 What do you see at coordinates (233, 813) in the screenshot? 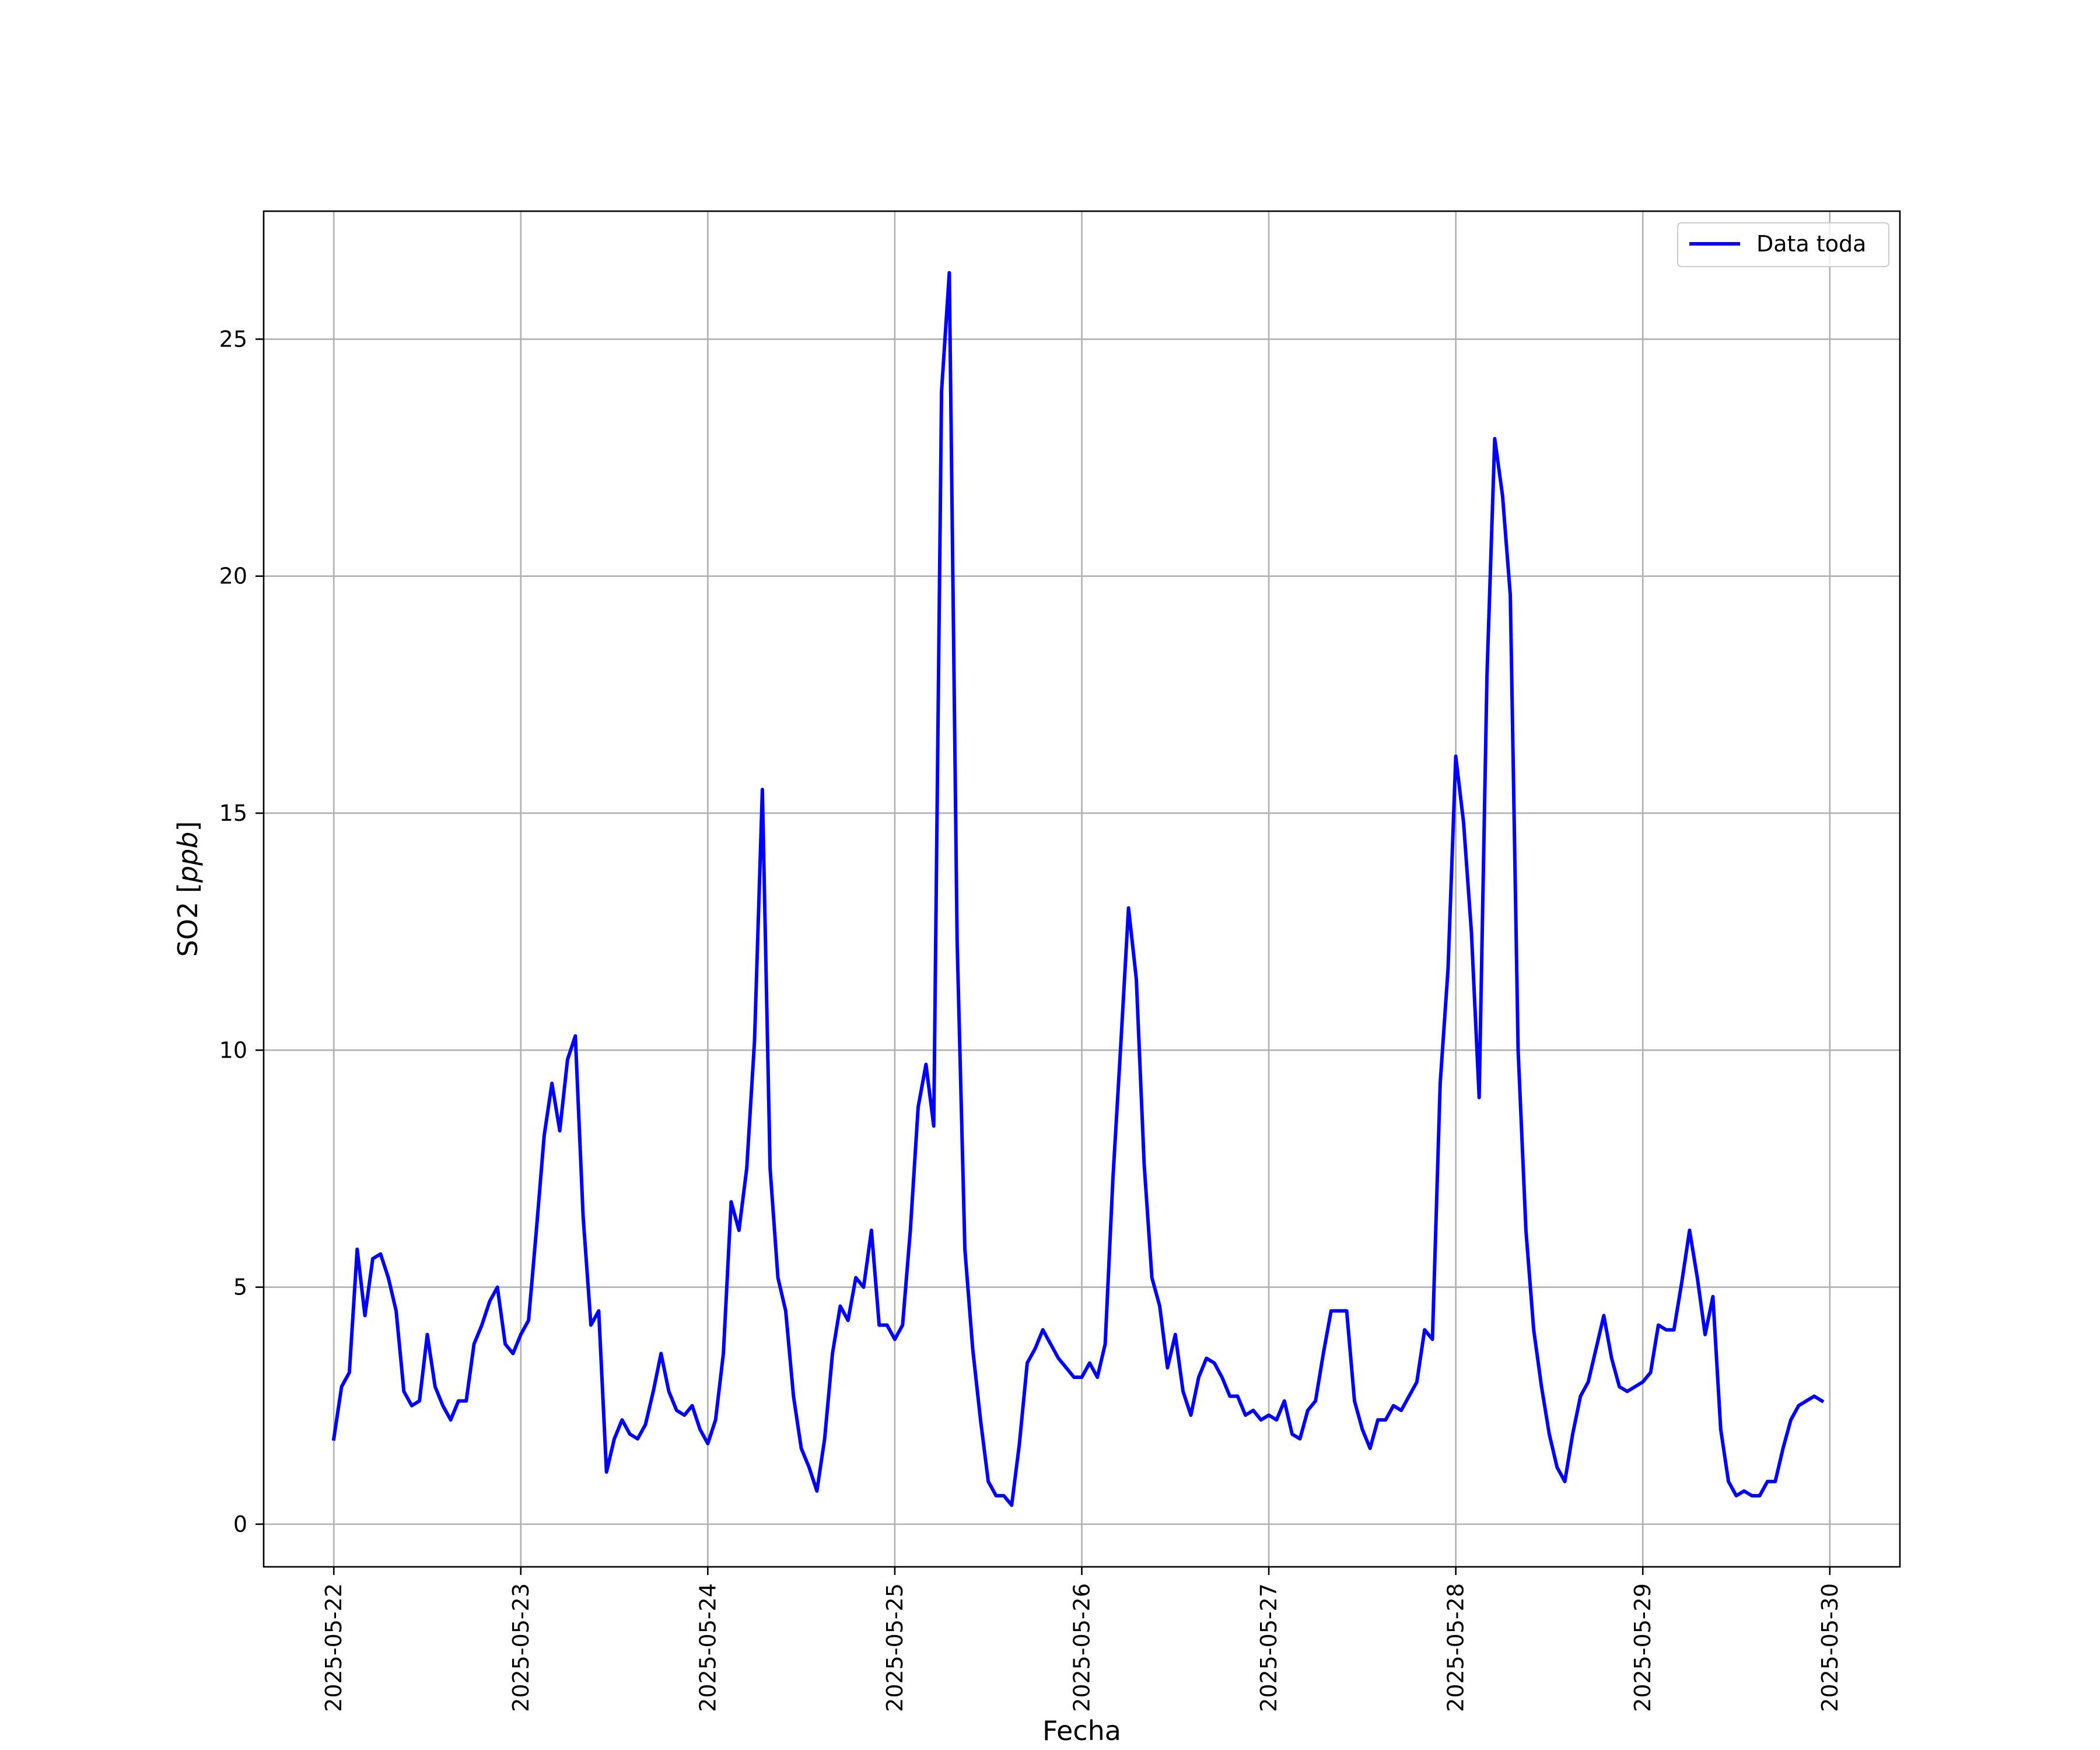
I see `y-tick-label: 15` at bounding box center [233, 813].